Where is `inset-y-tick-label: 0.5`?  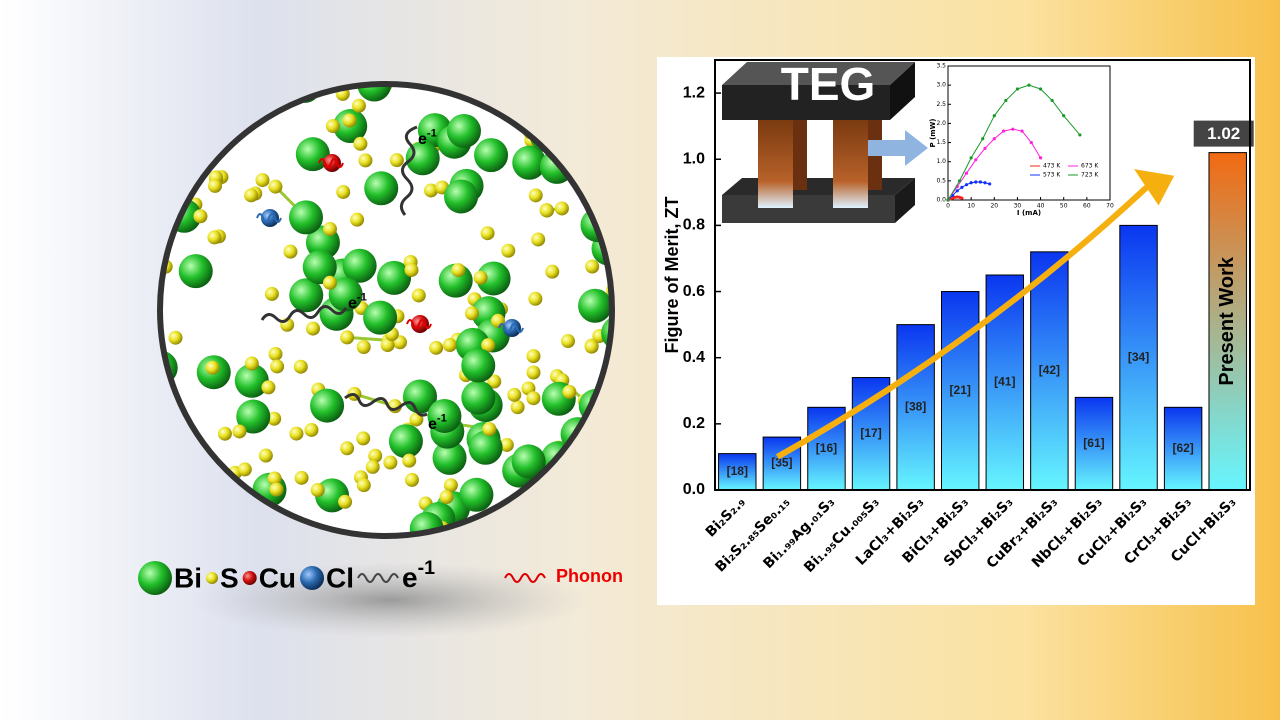 inset-y-tick-label: 0.5 is located at coordinates (941, 180).